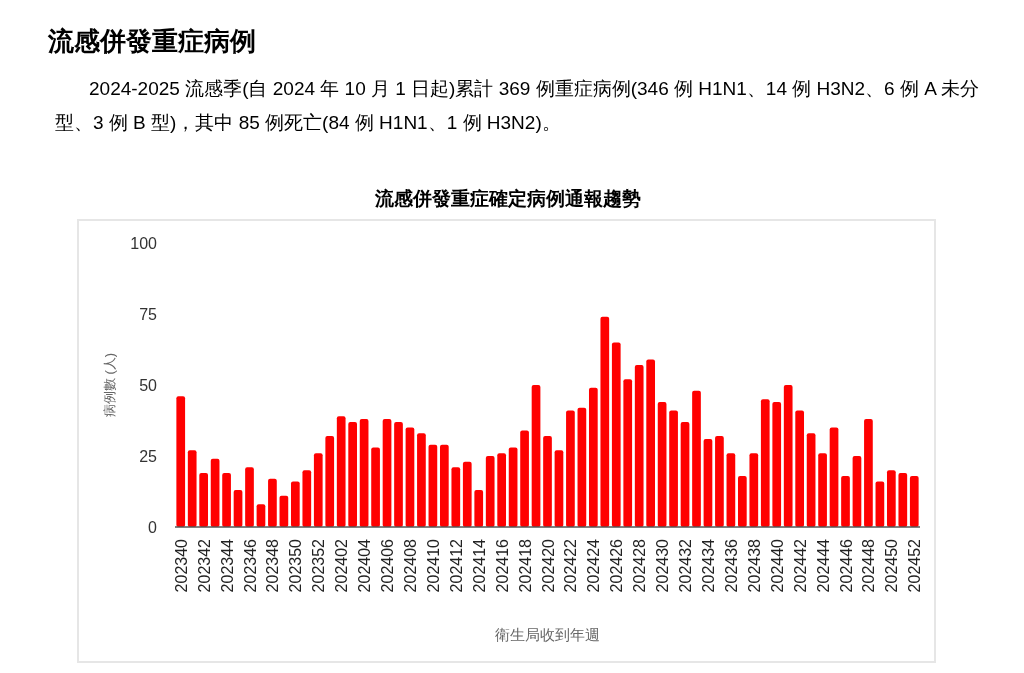 This screenshot has height=673, width=1024. Describe the element at coordinates (525, 565) in the screenshot. I see `x-tick-label: 202418` at that location.